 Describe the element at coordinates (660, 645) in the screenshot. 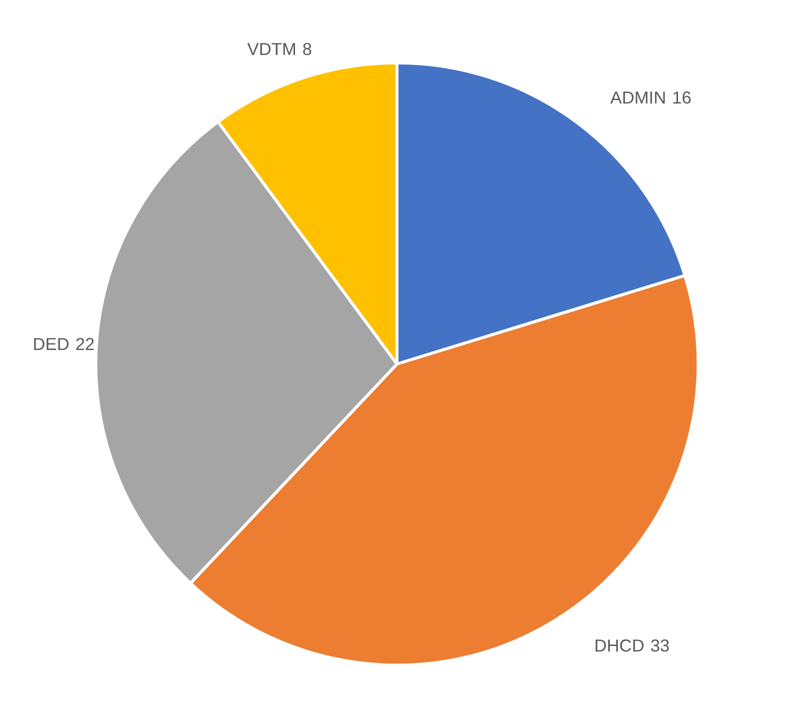

I see `data-label: 33` at that location.